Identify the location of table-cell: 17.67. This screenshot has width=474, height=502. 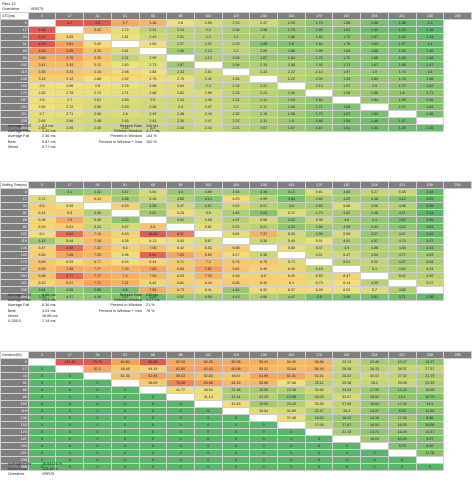
(347, 425).